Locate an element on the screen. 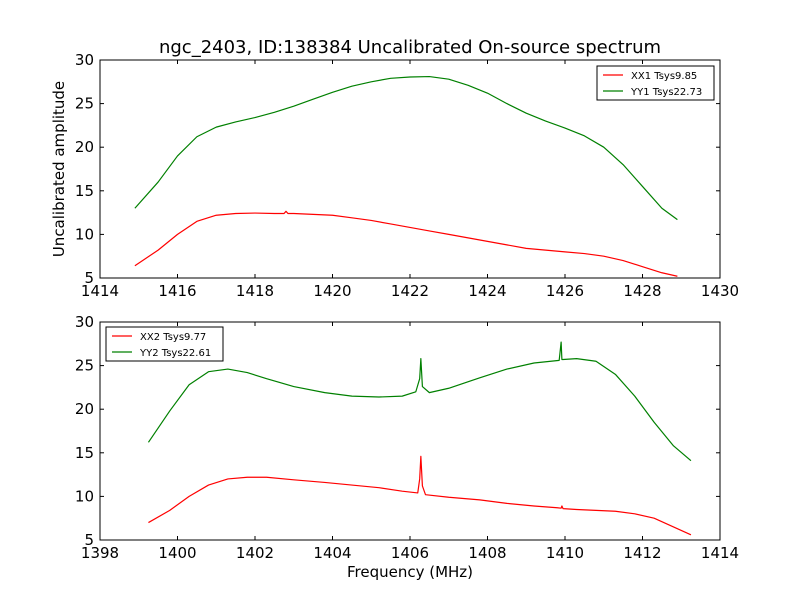 The image size is (800, 600). legend-label: XX2 Tsys9.77 is located at coordinates (173, 337).